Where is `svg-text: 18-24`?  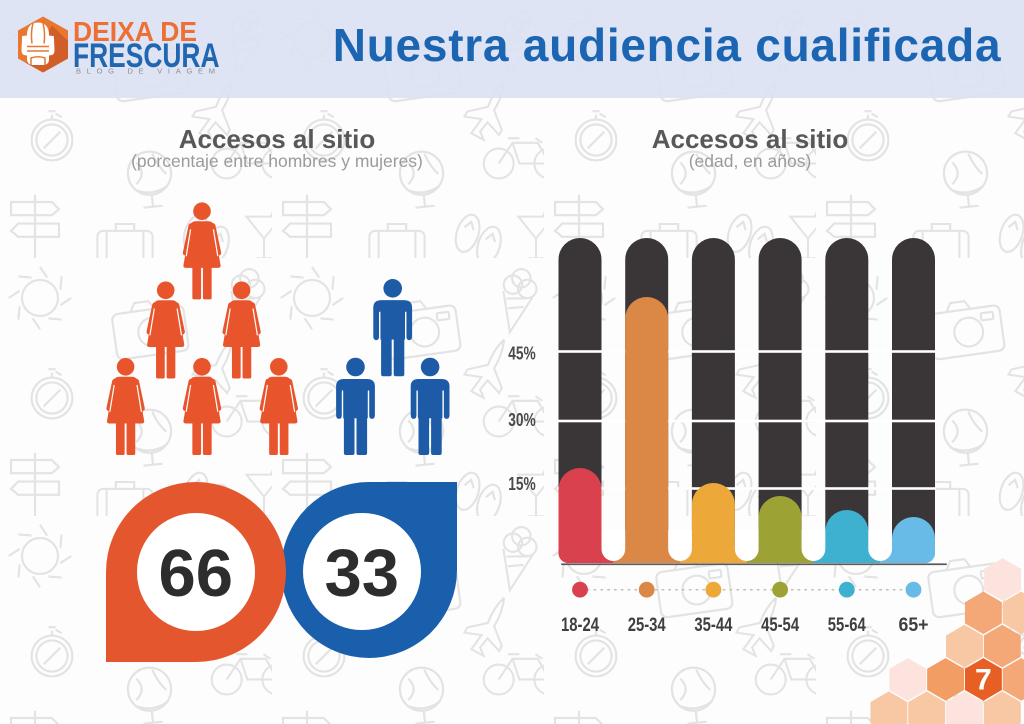 svg-text: 18-24 is located at coordinates (580, 625).